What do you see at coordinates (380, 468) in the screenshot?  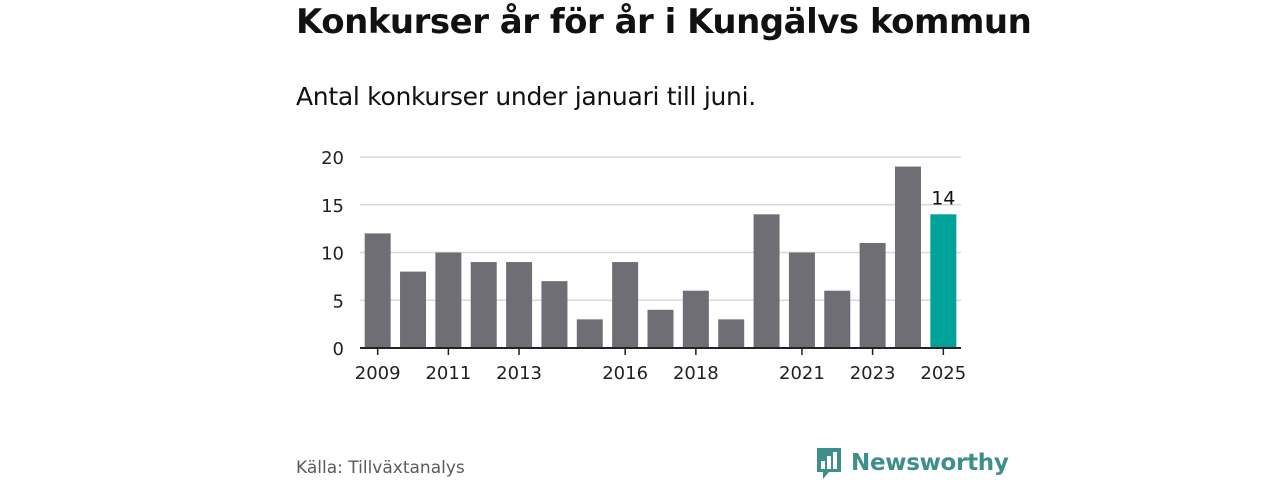 I see `source-note: Källa: Tillväxtanalys` at bounding box center [380, 468].